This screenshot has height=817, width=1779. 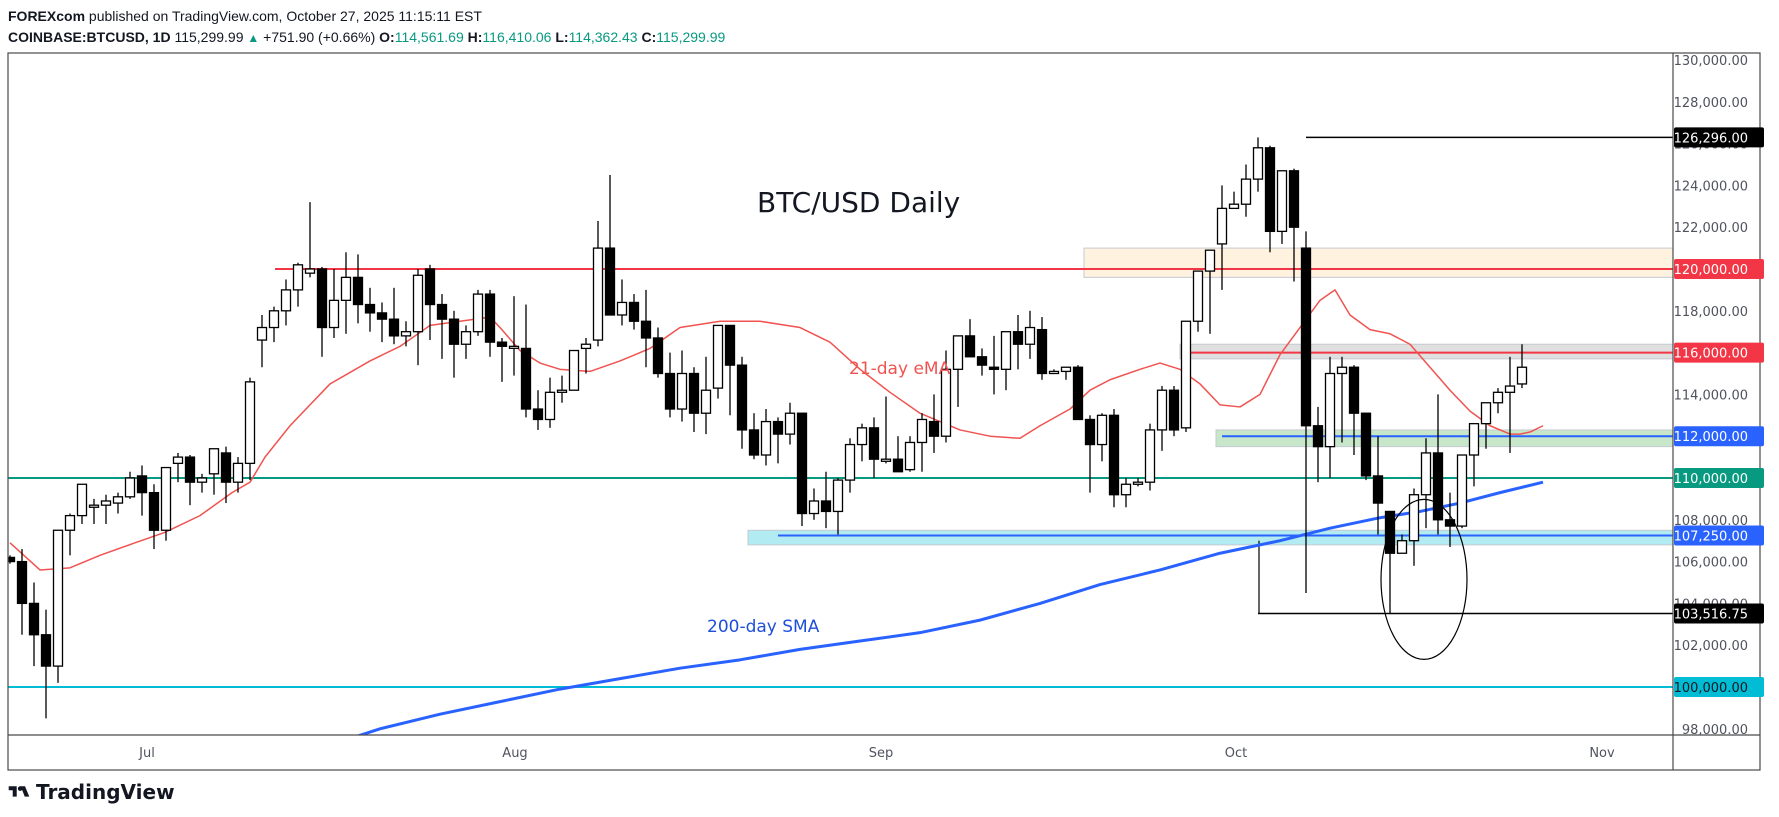 I want to click on publisher-name: FOREXcom, so click(x=47, y=16).